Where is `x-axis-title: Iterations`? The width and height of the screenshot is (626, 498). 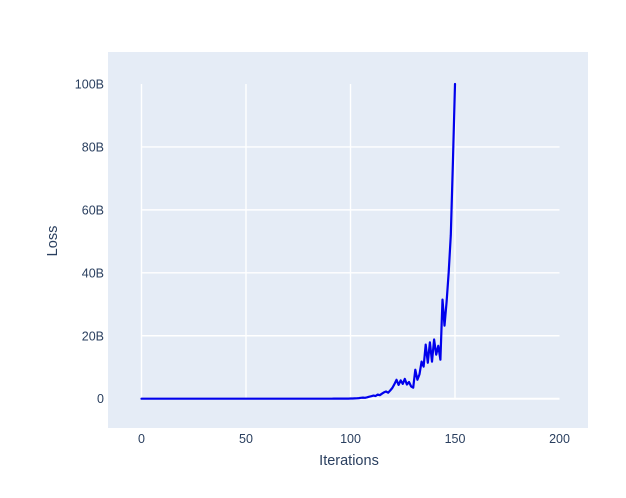 x-axis-title: Iterations is located at coordinates (349, 461).